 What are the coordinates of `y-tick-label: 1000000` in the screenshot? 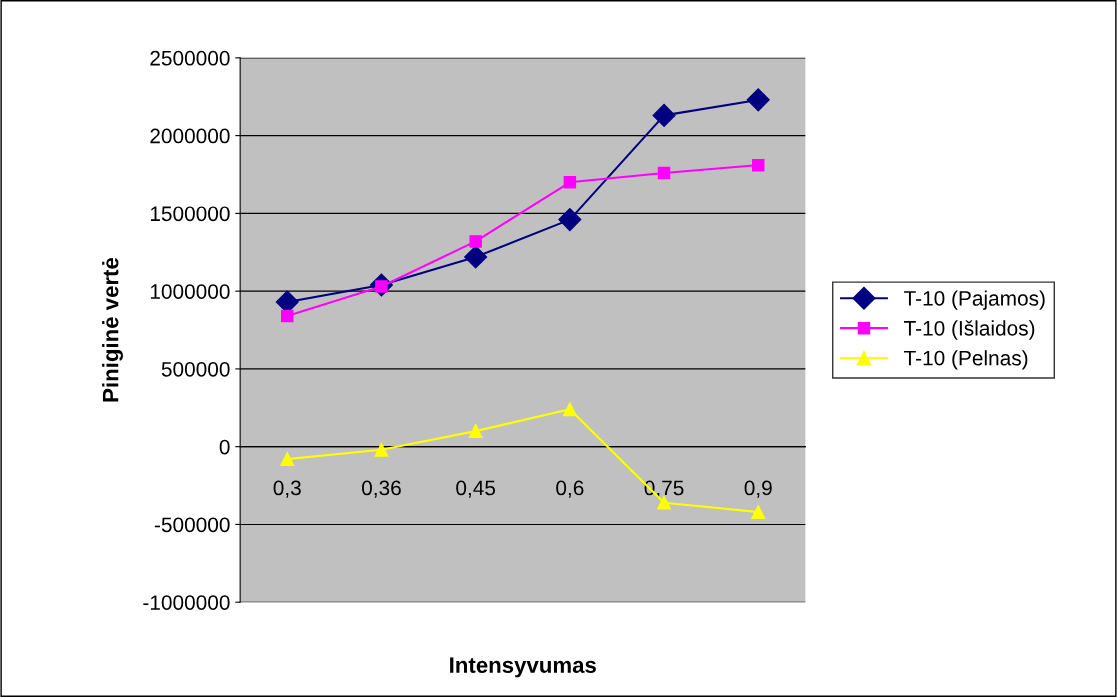 It's located at (190, 291).